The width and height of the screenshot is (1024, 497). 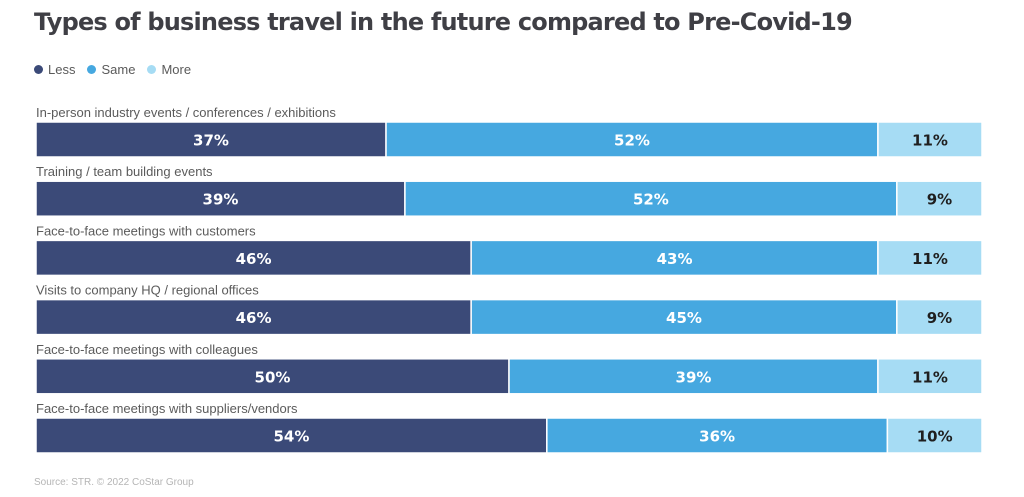 I want to click on legend-item-more: More, so click(x=169, y=69).